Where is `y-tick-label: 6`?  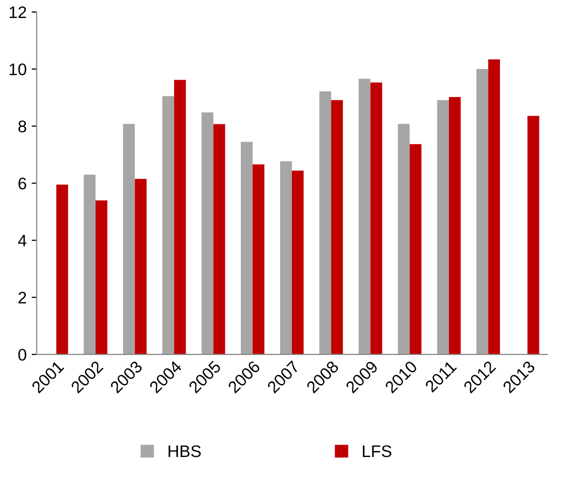 y-tick-label: 6 is located at coordinates (22, 184).